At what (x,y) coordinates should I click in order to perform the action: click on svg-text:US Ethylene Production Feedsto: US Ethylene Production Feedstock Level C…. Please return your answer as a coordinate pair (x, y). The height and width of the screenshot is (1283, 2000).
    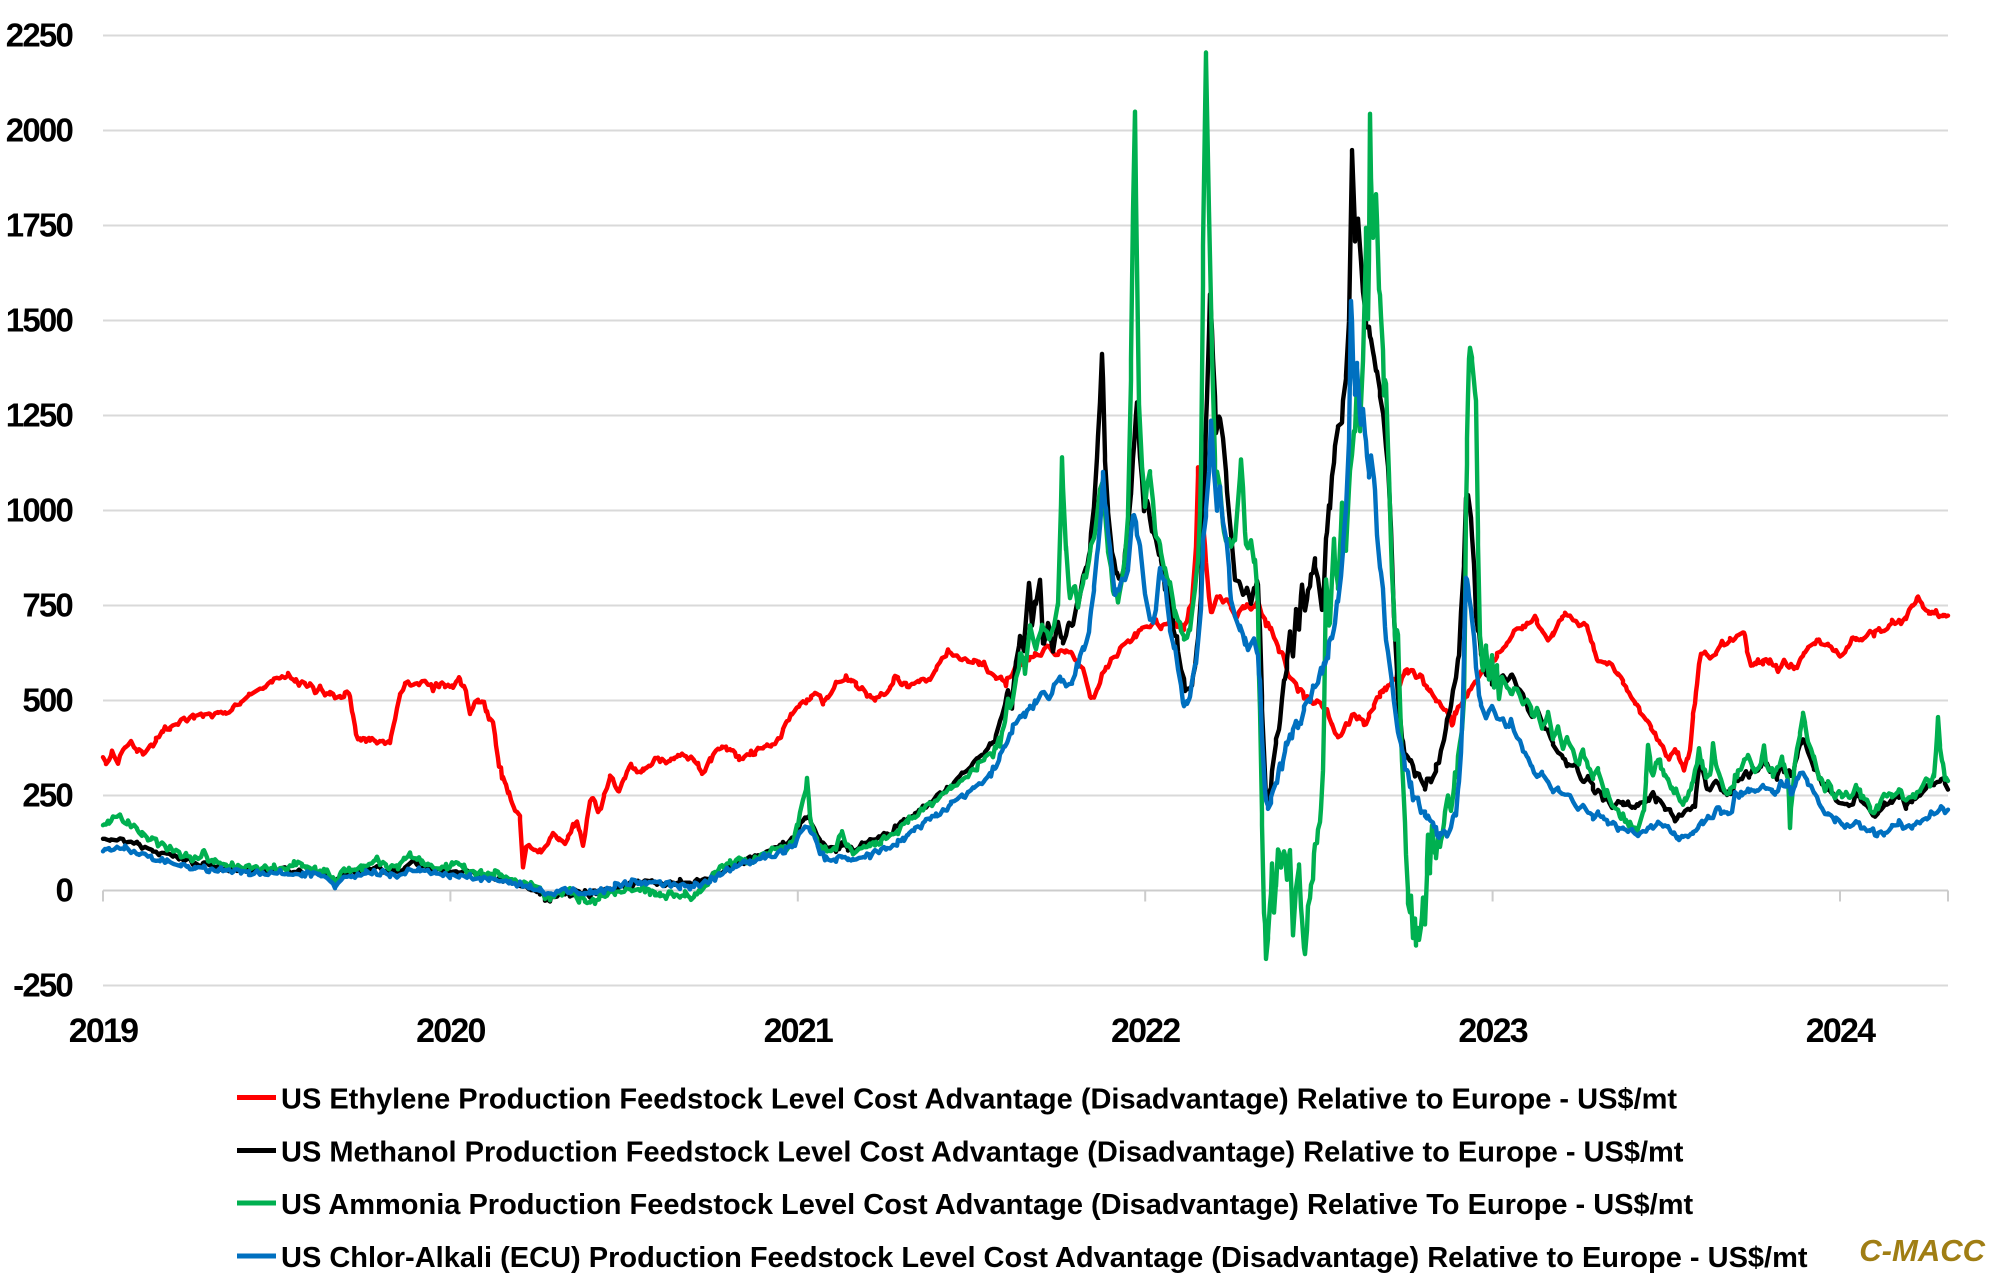
    Looking at the image, I should click on (979, 1100).